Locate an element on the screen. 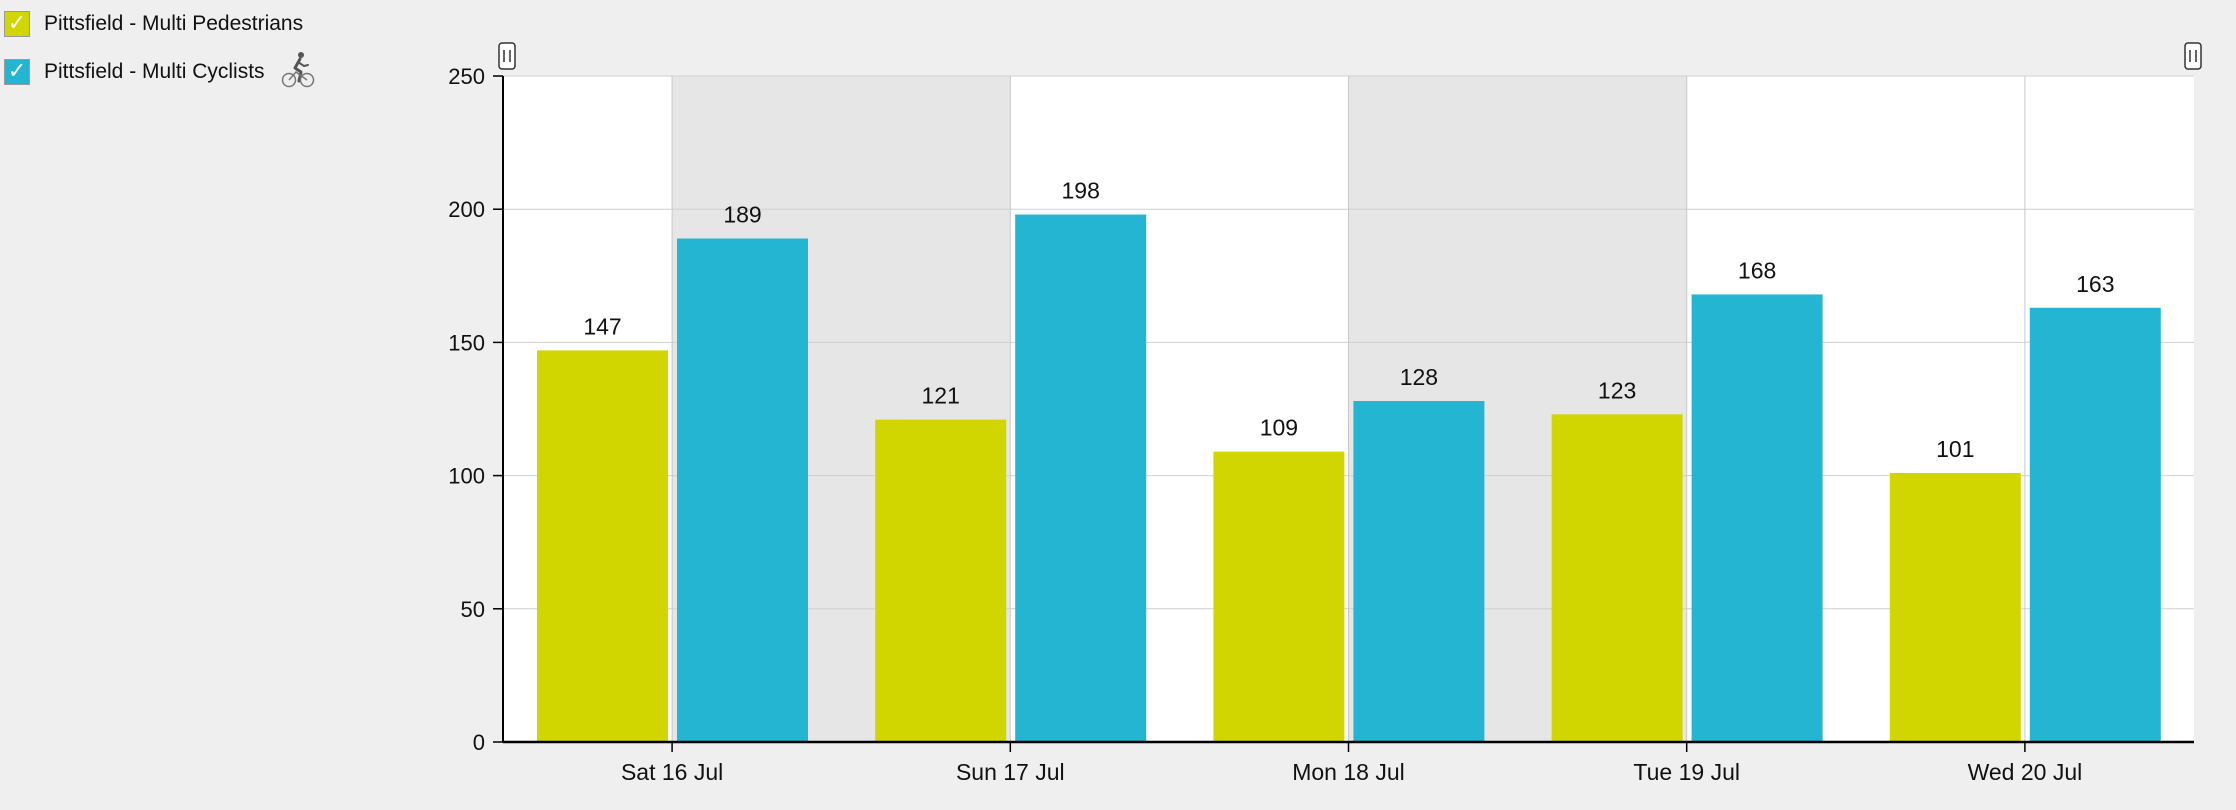 Image resolution: width=2236 pixels, height=810 pixels. y-tick-label: 250 is located at coordinates (466, 76).